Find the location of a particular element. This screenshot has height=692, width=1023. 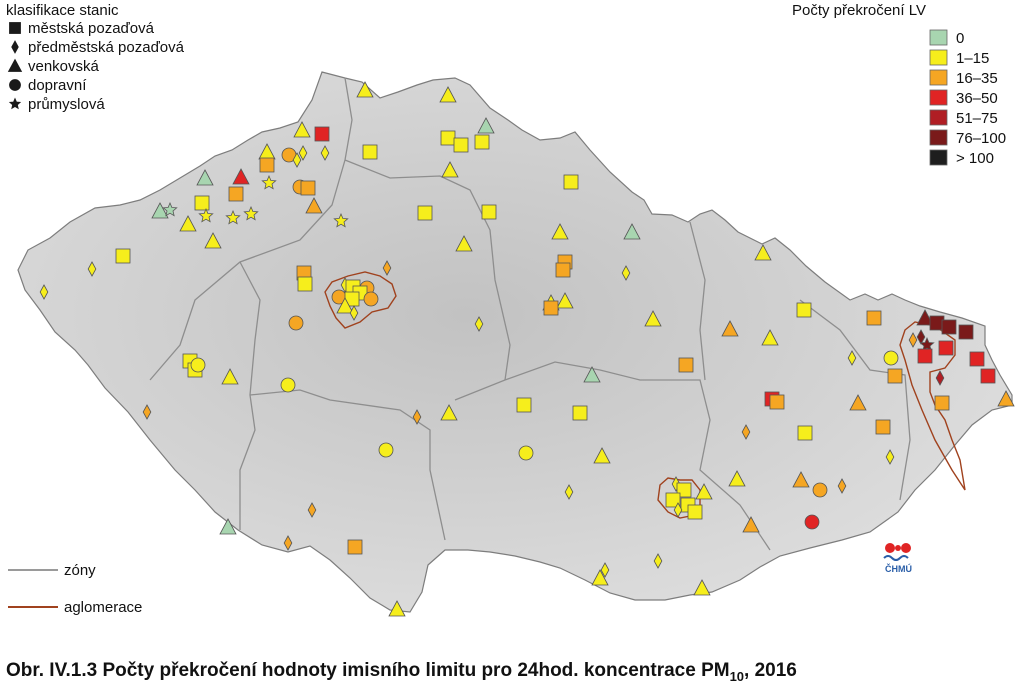

legend-count-label: 51–75 is located at coordinates (977, 118).